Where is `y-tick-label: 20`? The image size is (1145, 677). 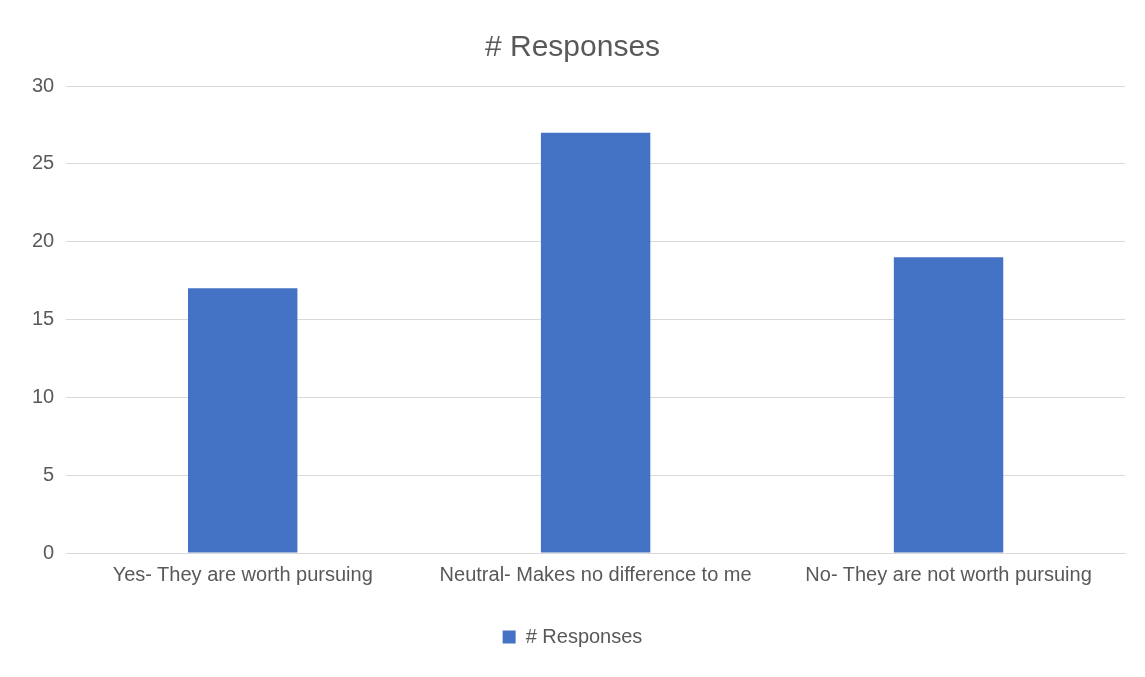
y-tick-label: 20 is located at coordinates (43, 240).